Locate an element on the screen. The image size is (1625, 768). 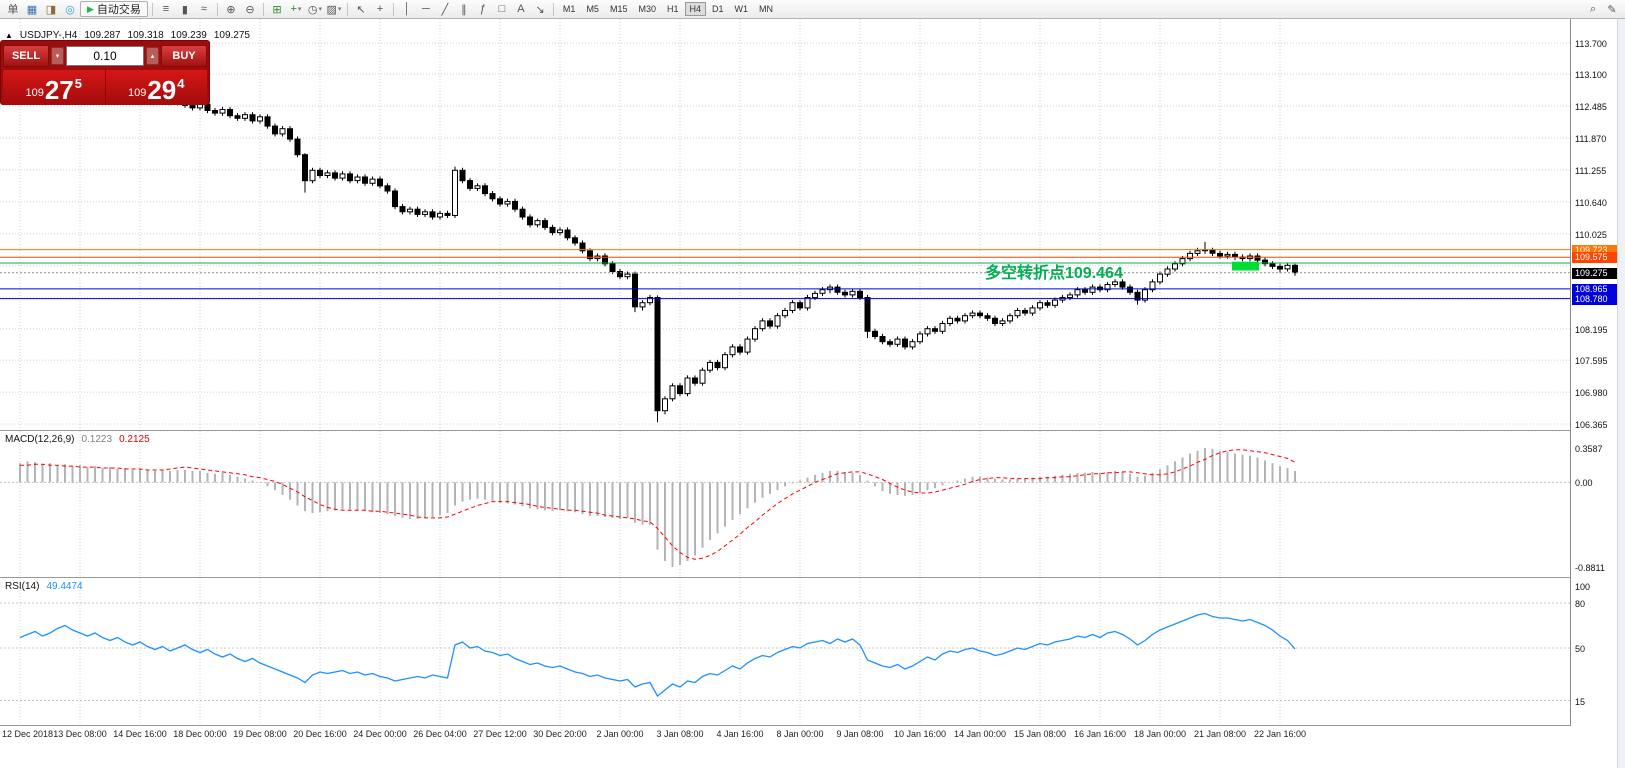
price-tick-label: 111.870 is located at coordinates (1591, 139).